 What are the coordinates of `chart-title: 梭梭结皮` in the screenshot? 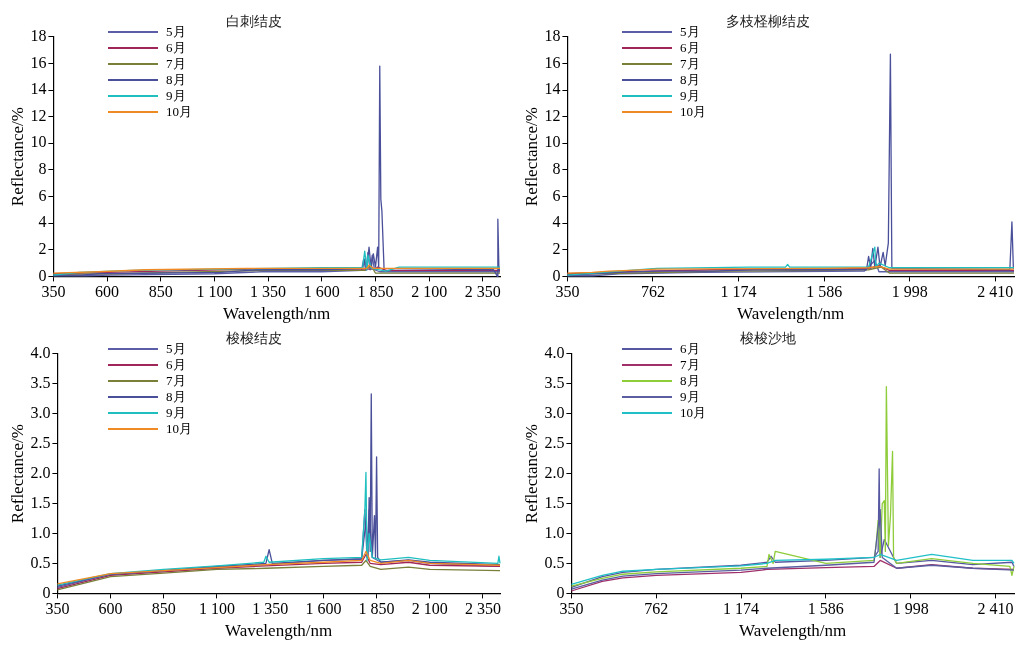 It's located at (254, 339).